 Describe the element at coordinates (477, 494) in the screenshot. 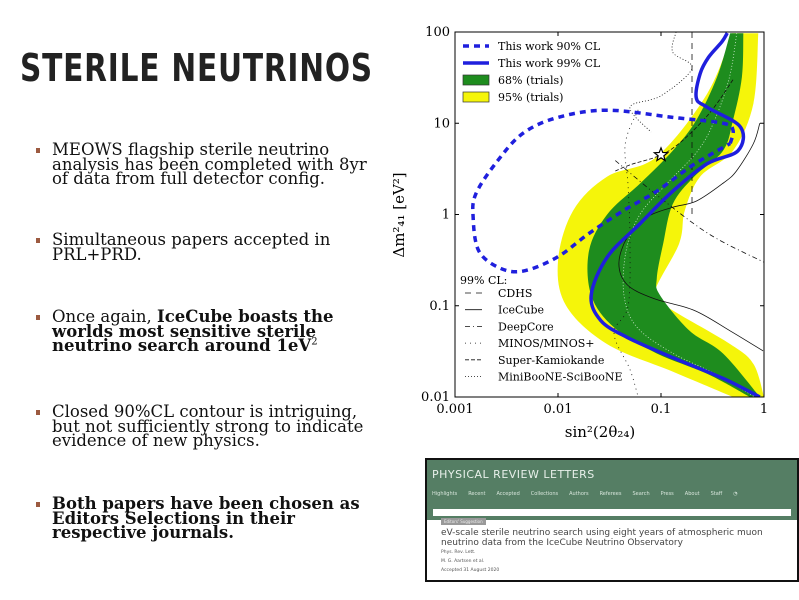

I see `nav-item: Recent` at that location.